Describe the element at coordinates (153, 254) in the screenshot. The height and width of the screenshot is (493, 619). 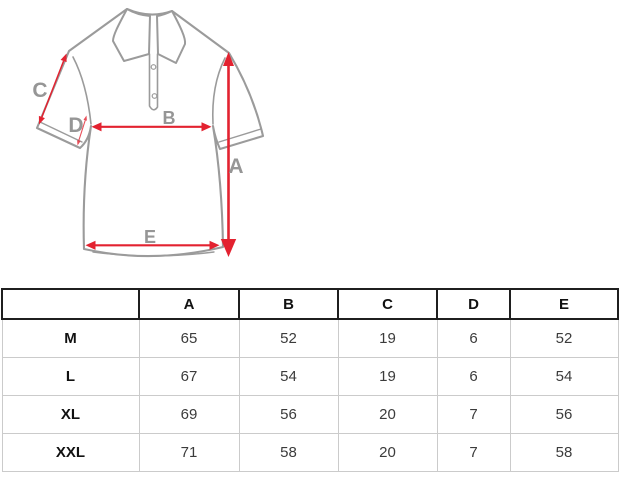
I see `hem-stitch` at that location.